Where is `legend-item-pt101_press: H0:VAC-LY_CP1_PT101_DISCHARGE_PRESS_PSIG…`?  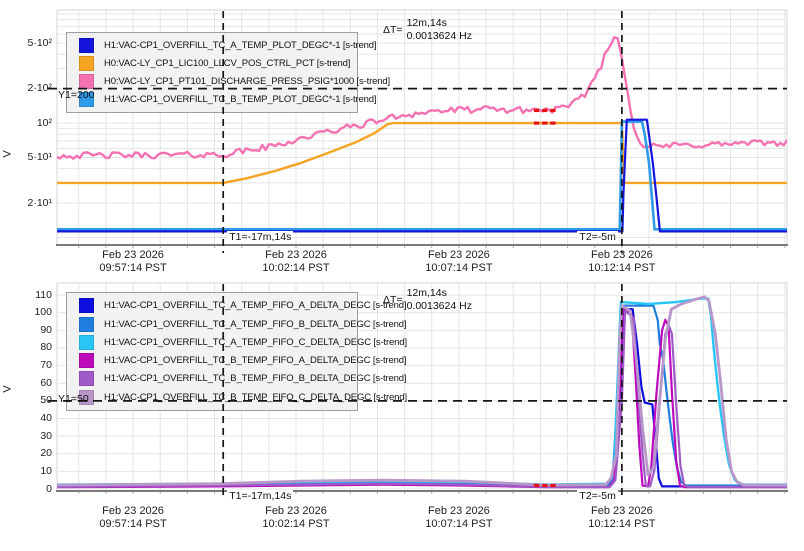 legend-item-pt101_press: H0:VAC-LY_CP1_PT101_DISCHARGE_PRESS_PSIG… is located at coordinates (228, 81).